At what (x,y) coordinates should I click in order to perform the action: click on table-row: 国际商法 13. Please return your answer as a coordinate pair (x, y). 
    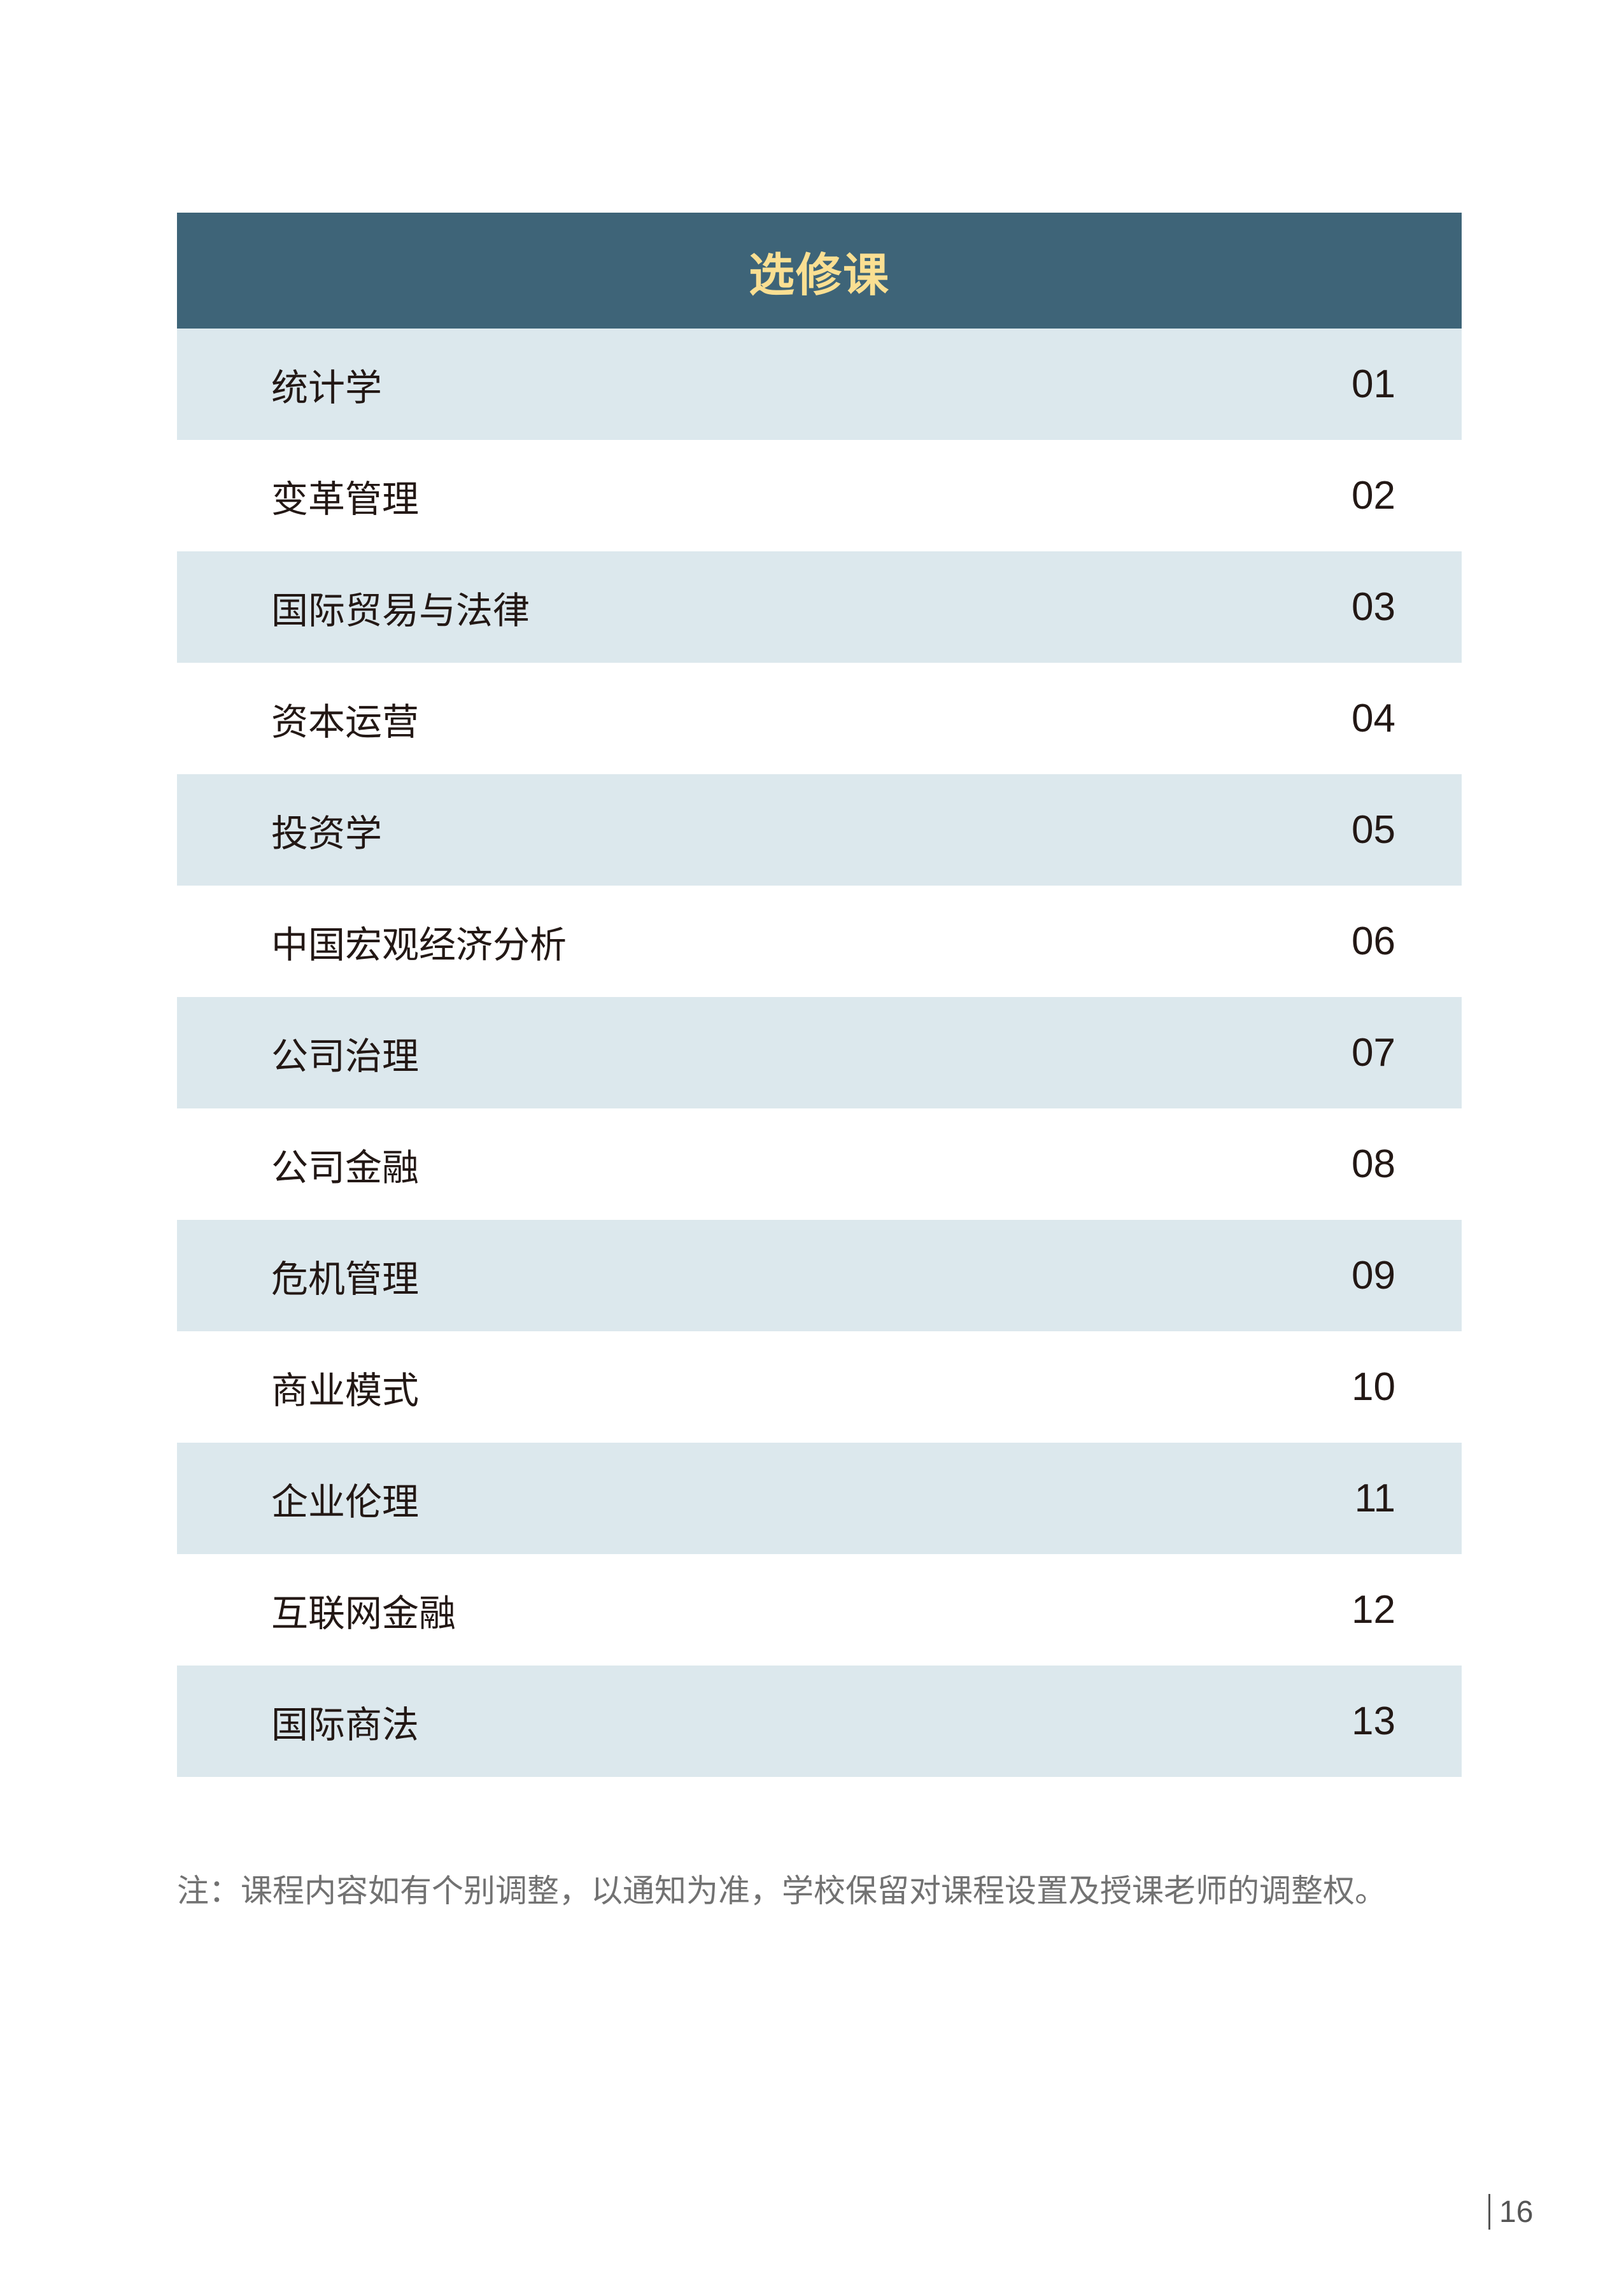
    Looking at the image, I should click on (819, 1721).